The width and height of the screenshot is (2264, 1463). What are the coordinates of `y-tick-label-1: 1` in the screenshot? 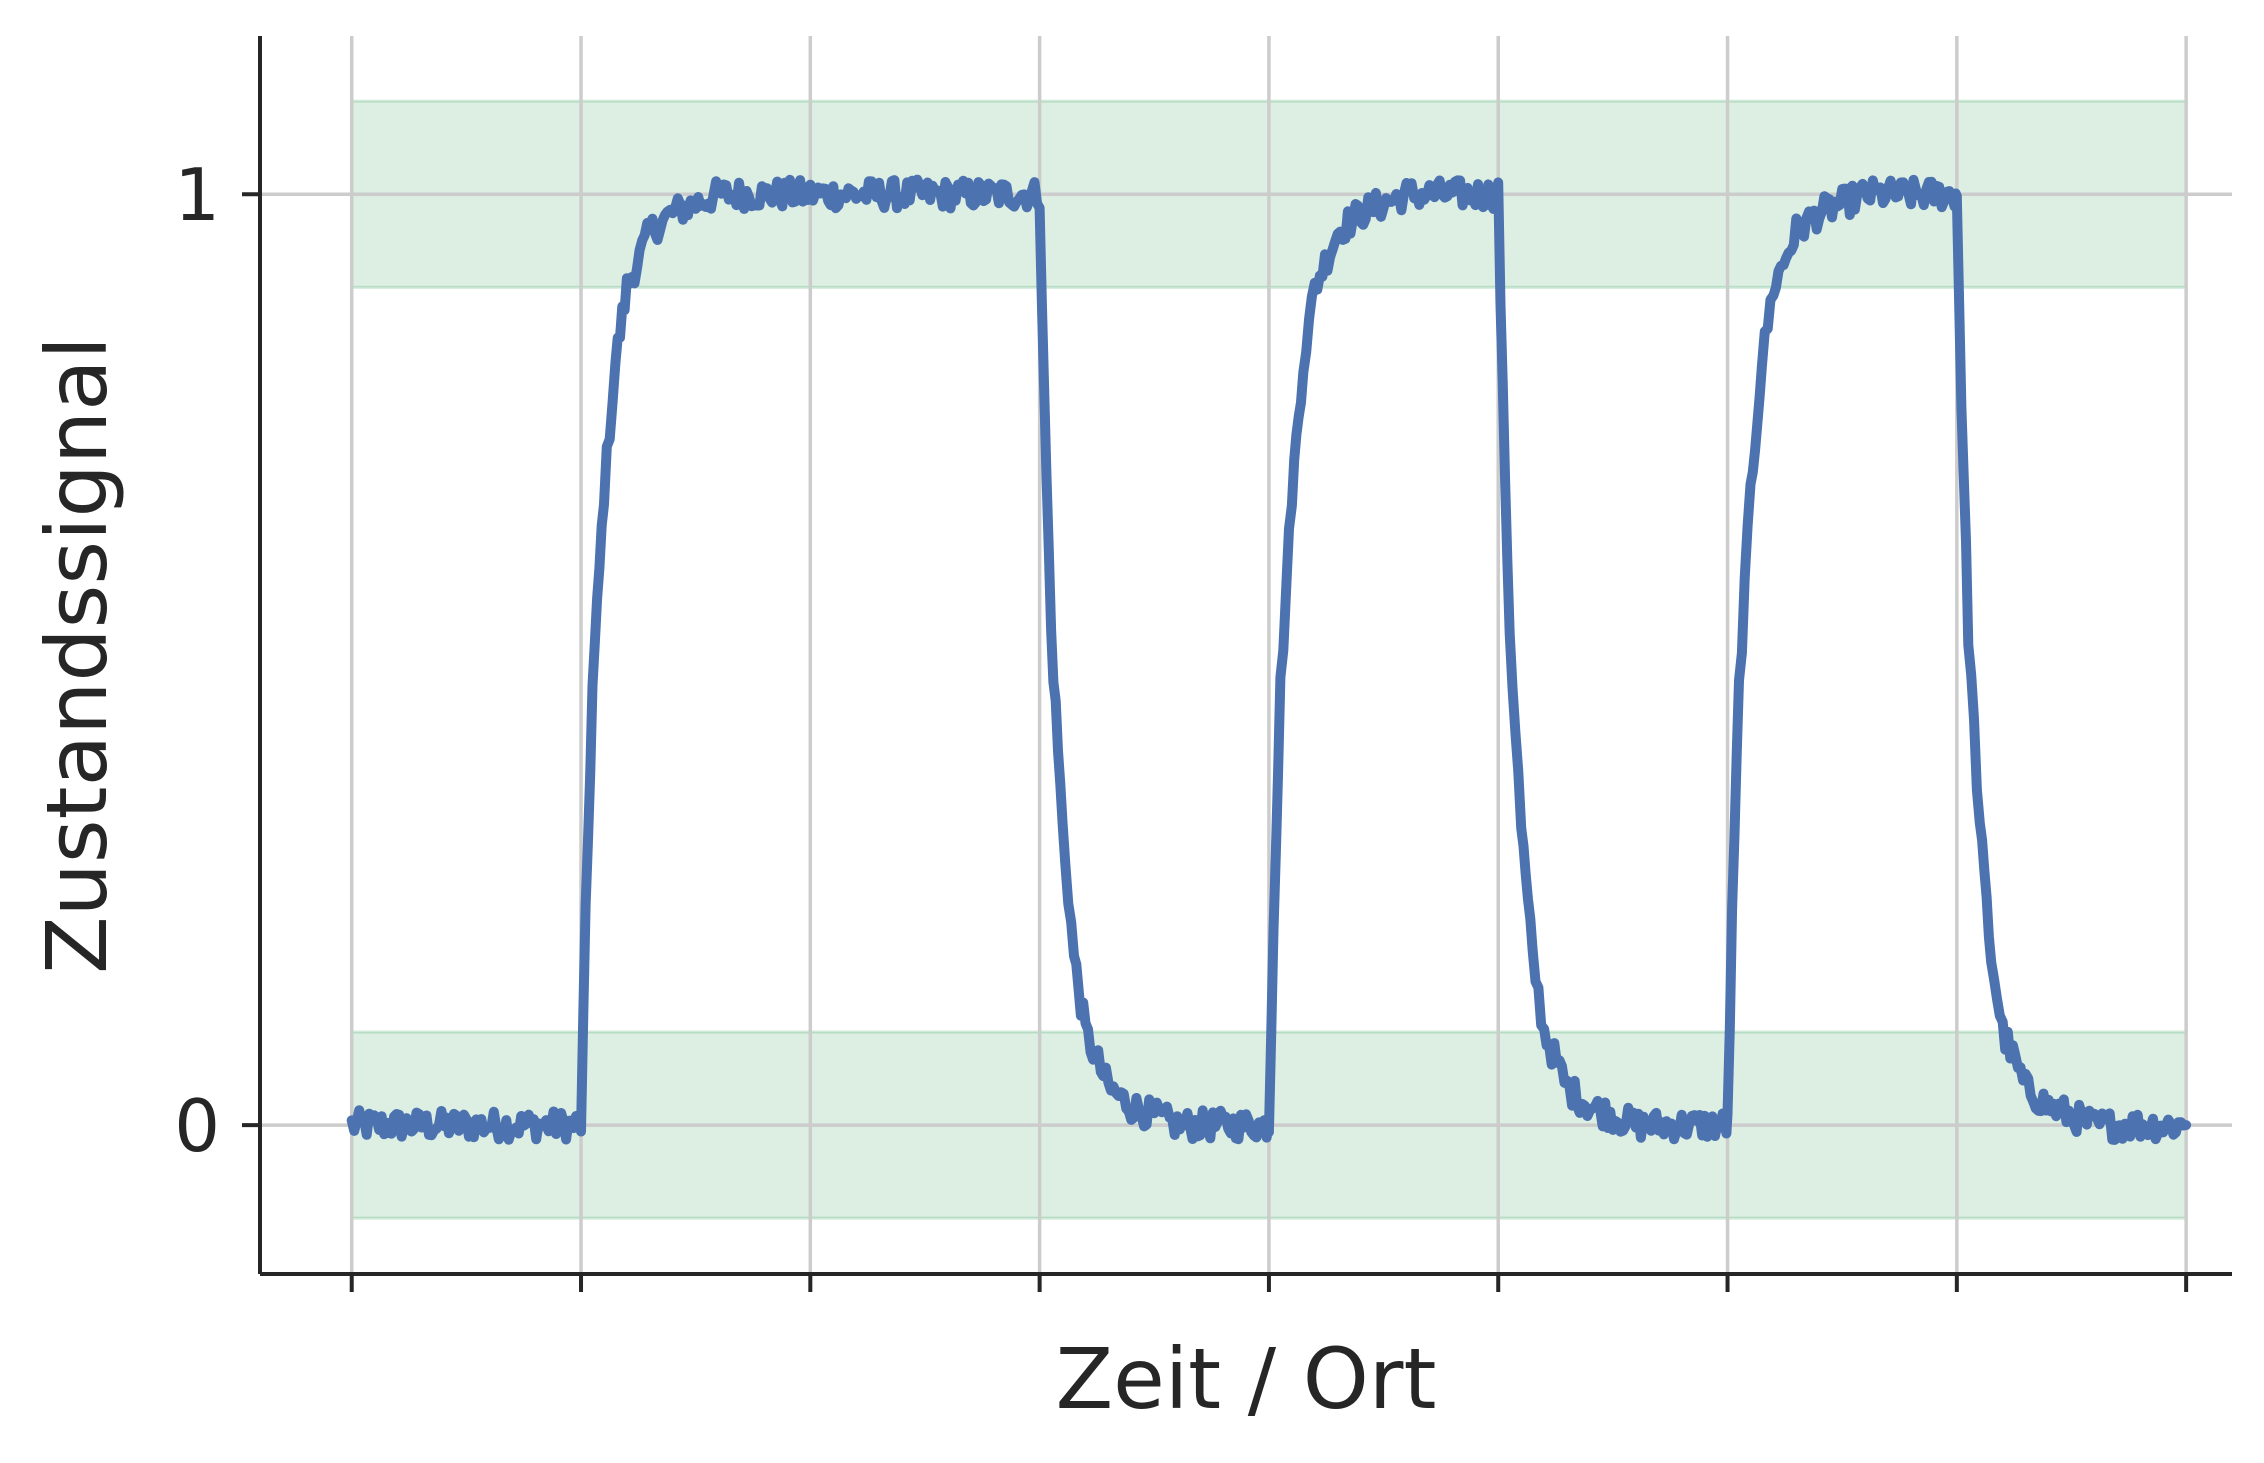 It's located at (197, 195).